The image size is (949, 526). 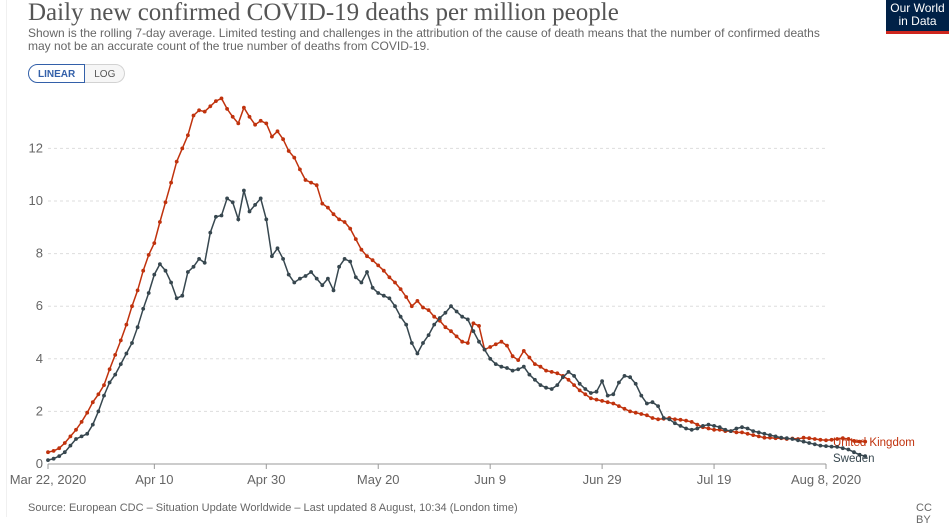 What do you see at coordinates (602, 479) in the screenshot?
I see `x-tick-label: Jun 29` at bounding box center [602, 479].